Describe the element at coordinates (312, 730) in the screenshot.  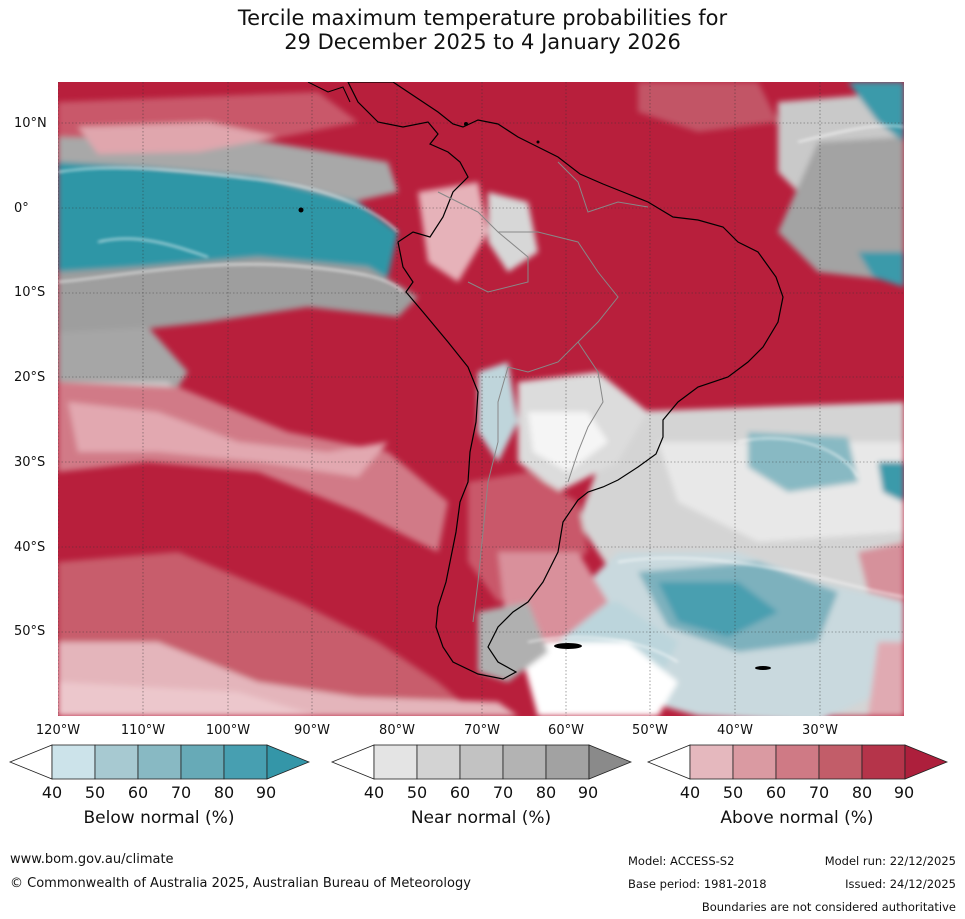
I see `lon-label-90w: 90°W` at that location.